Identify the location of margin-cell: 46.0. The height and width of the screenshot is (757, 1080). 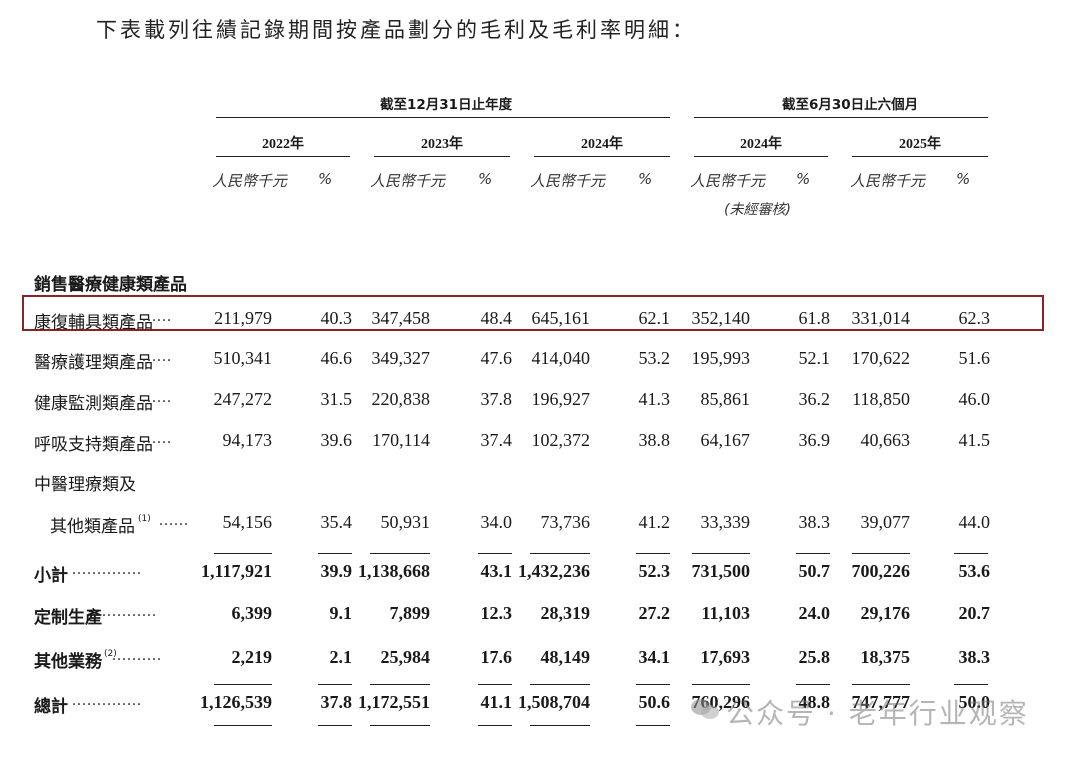
(974, 399).